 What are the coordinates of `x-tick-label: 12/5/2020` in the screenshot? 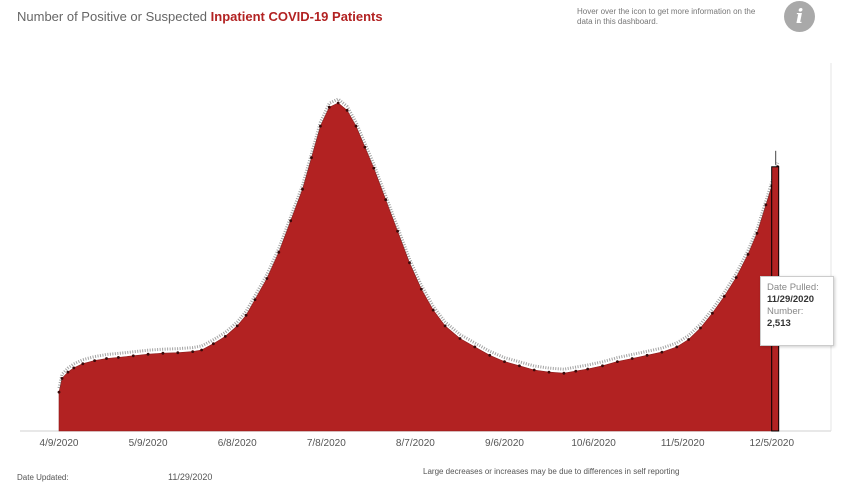 It's located at (772, 443).